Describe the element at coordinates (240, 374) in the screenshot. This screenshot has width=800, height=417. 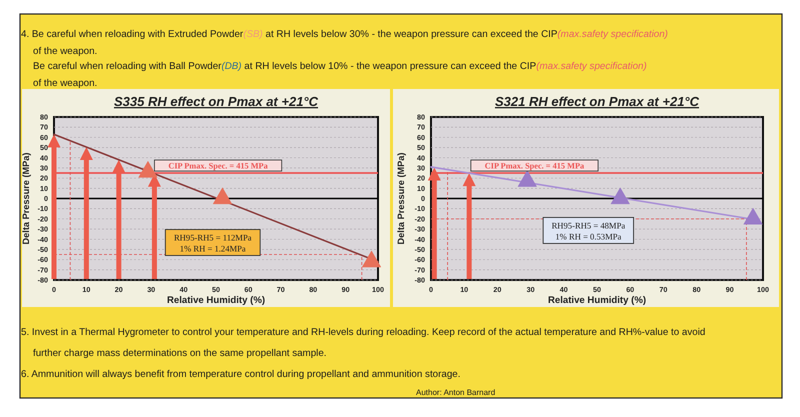
I see `text: 6. Ammunition will always benefit from temperature control during propellant and ammunition storage.` at that location.